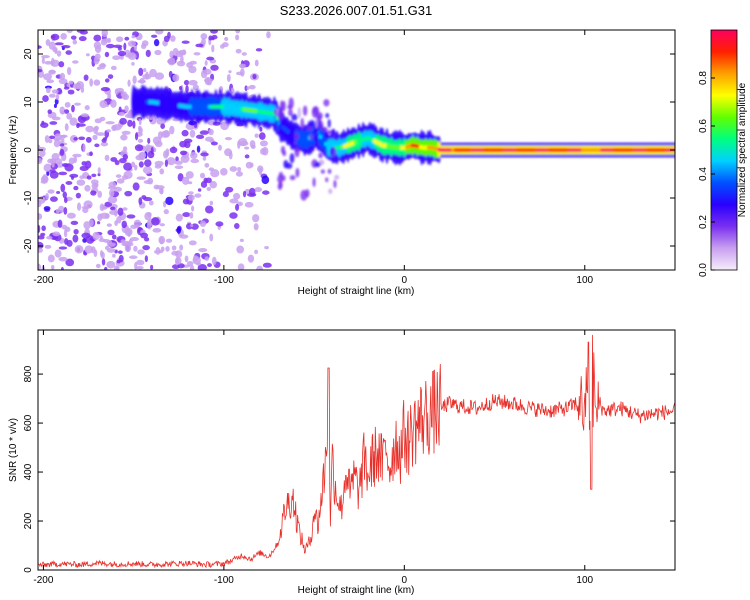  I want to click on snr-y-tick-label: 800, so click(28, 373).